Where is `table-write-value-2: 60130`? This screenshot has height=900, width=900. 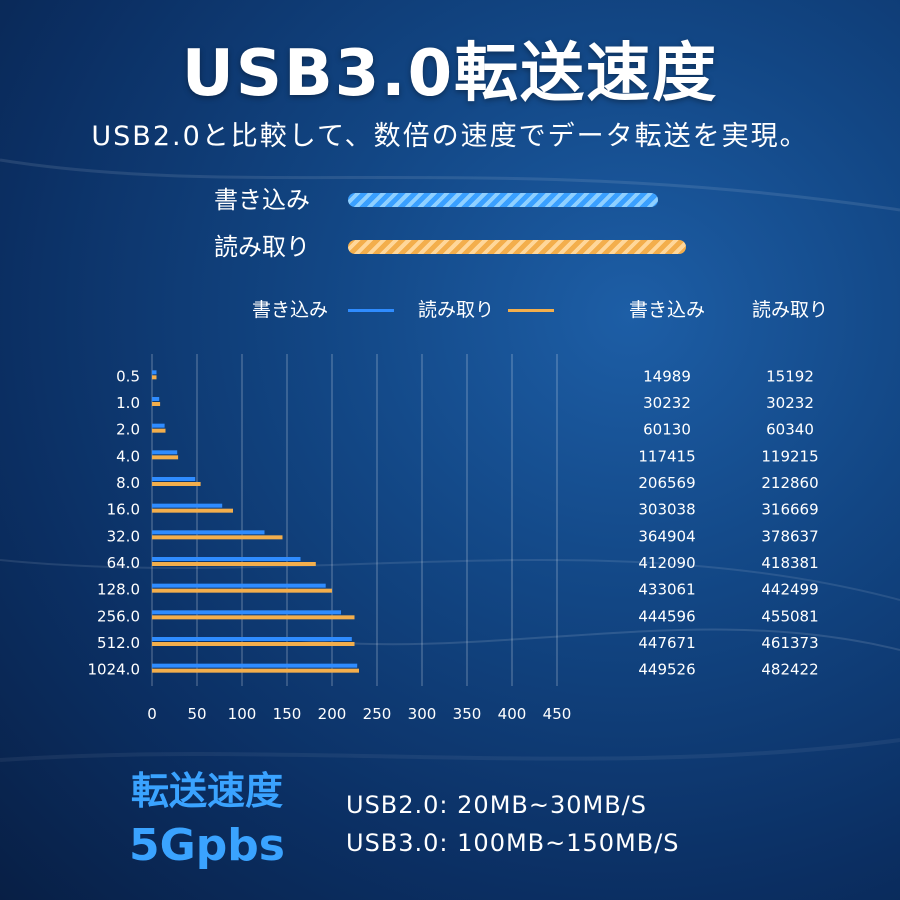 table-write-value-2: 60130 is located at coordinates (667, 430).